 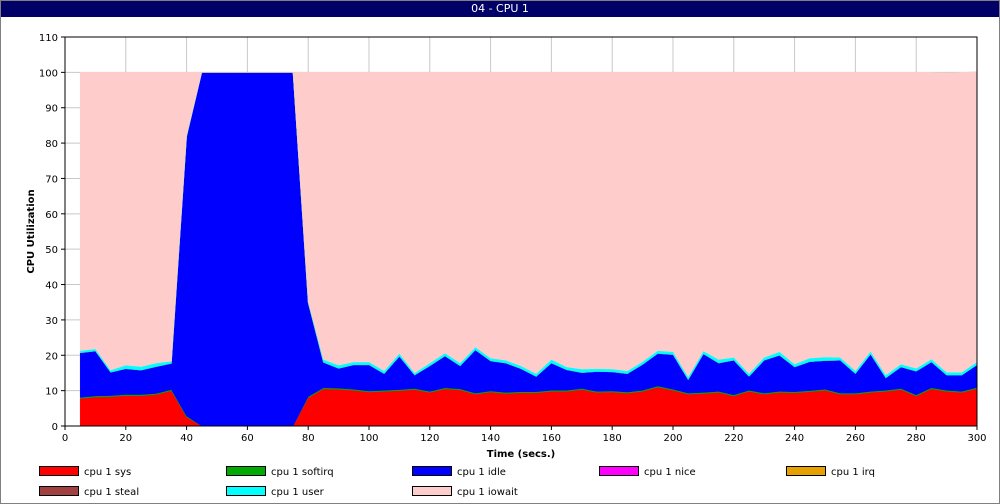 I want to click on x-tick-label: 300, so click(x=976, y=438).